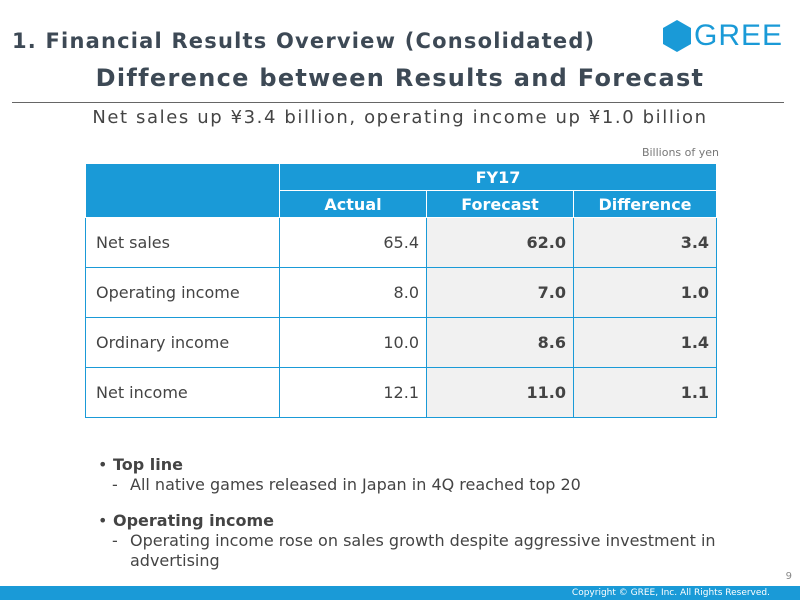 This screenshot has width=800, height=600. Describe the element at coordinates (182, 392) in the screenshot. I see `row-label: Net income` at that location.